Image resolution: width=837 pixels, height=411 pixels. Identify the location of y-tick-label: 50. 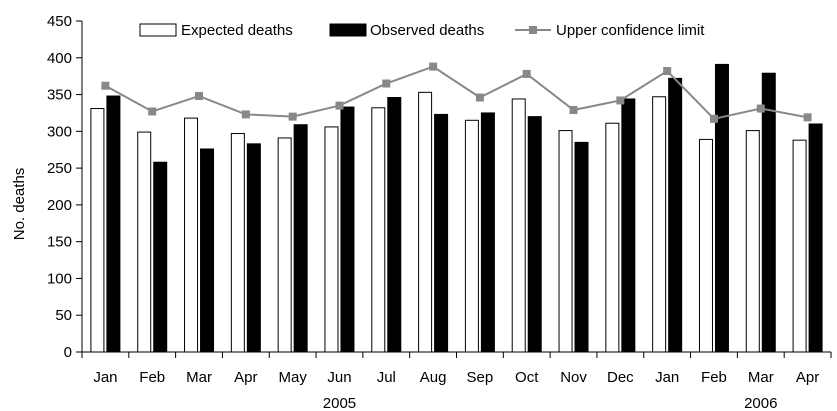
(63, 315).